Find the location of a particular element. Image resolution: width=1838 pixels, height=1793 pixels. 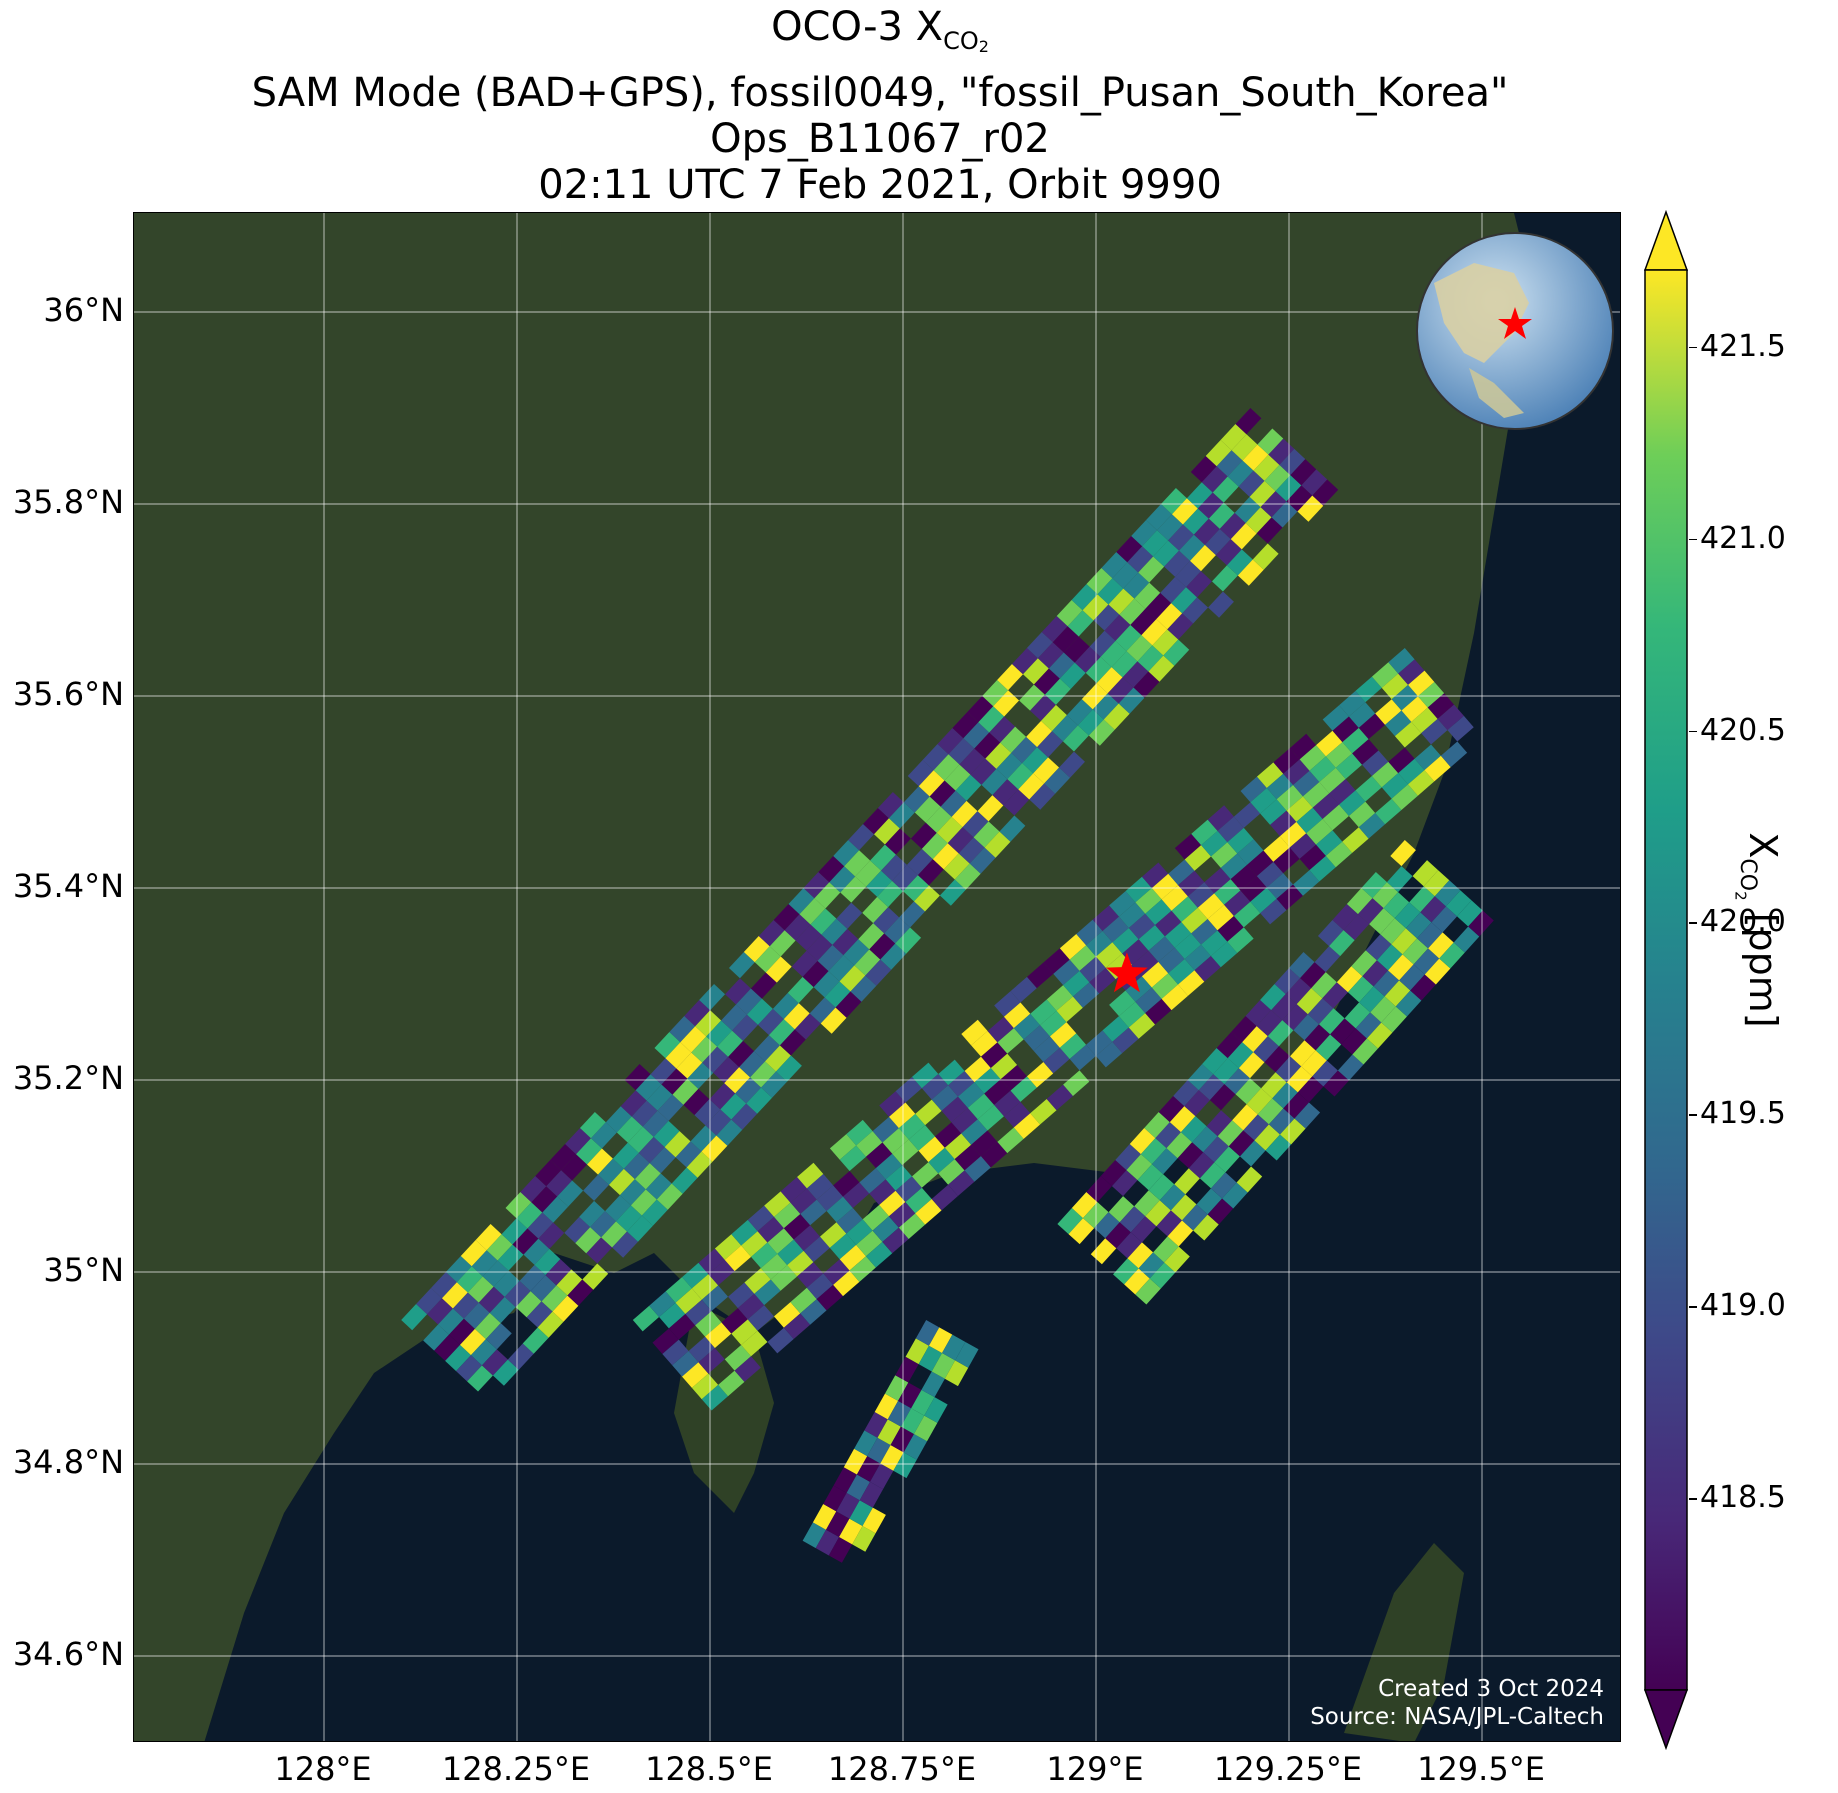

colorbar-label: XCO2 [ppm] is located at coordinates (1758, 930).